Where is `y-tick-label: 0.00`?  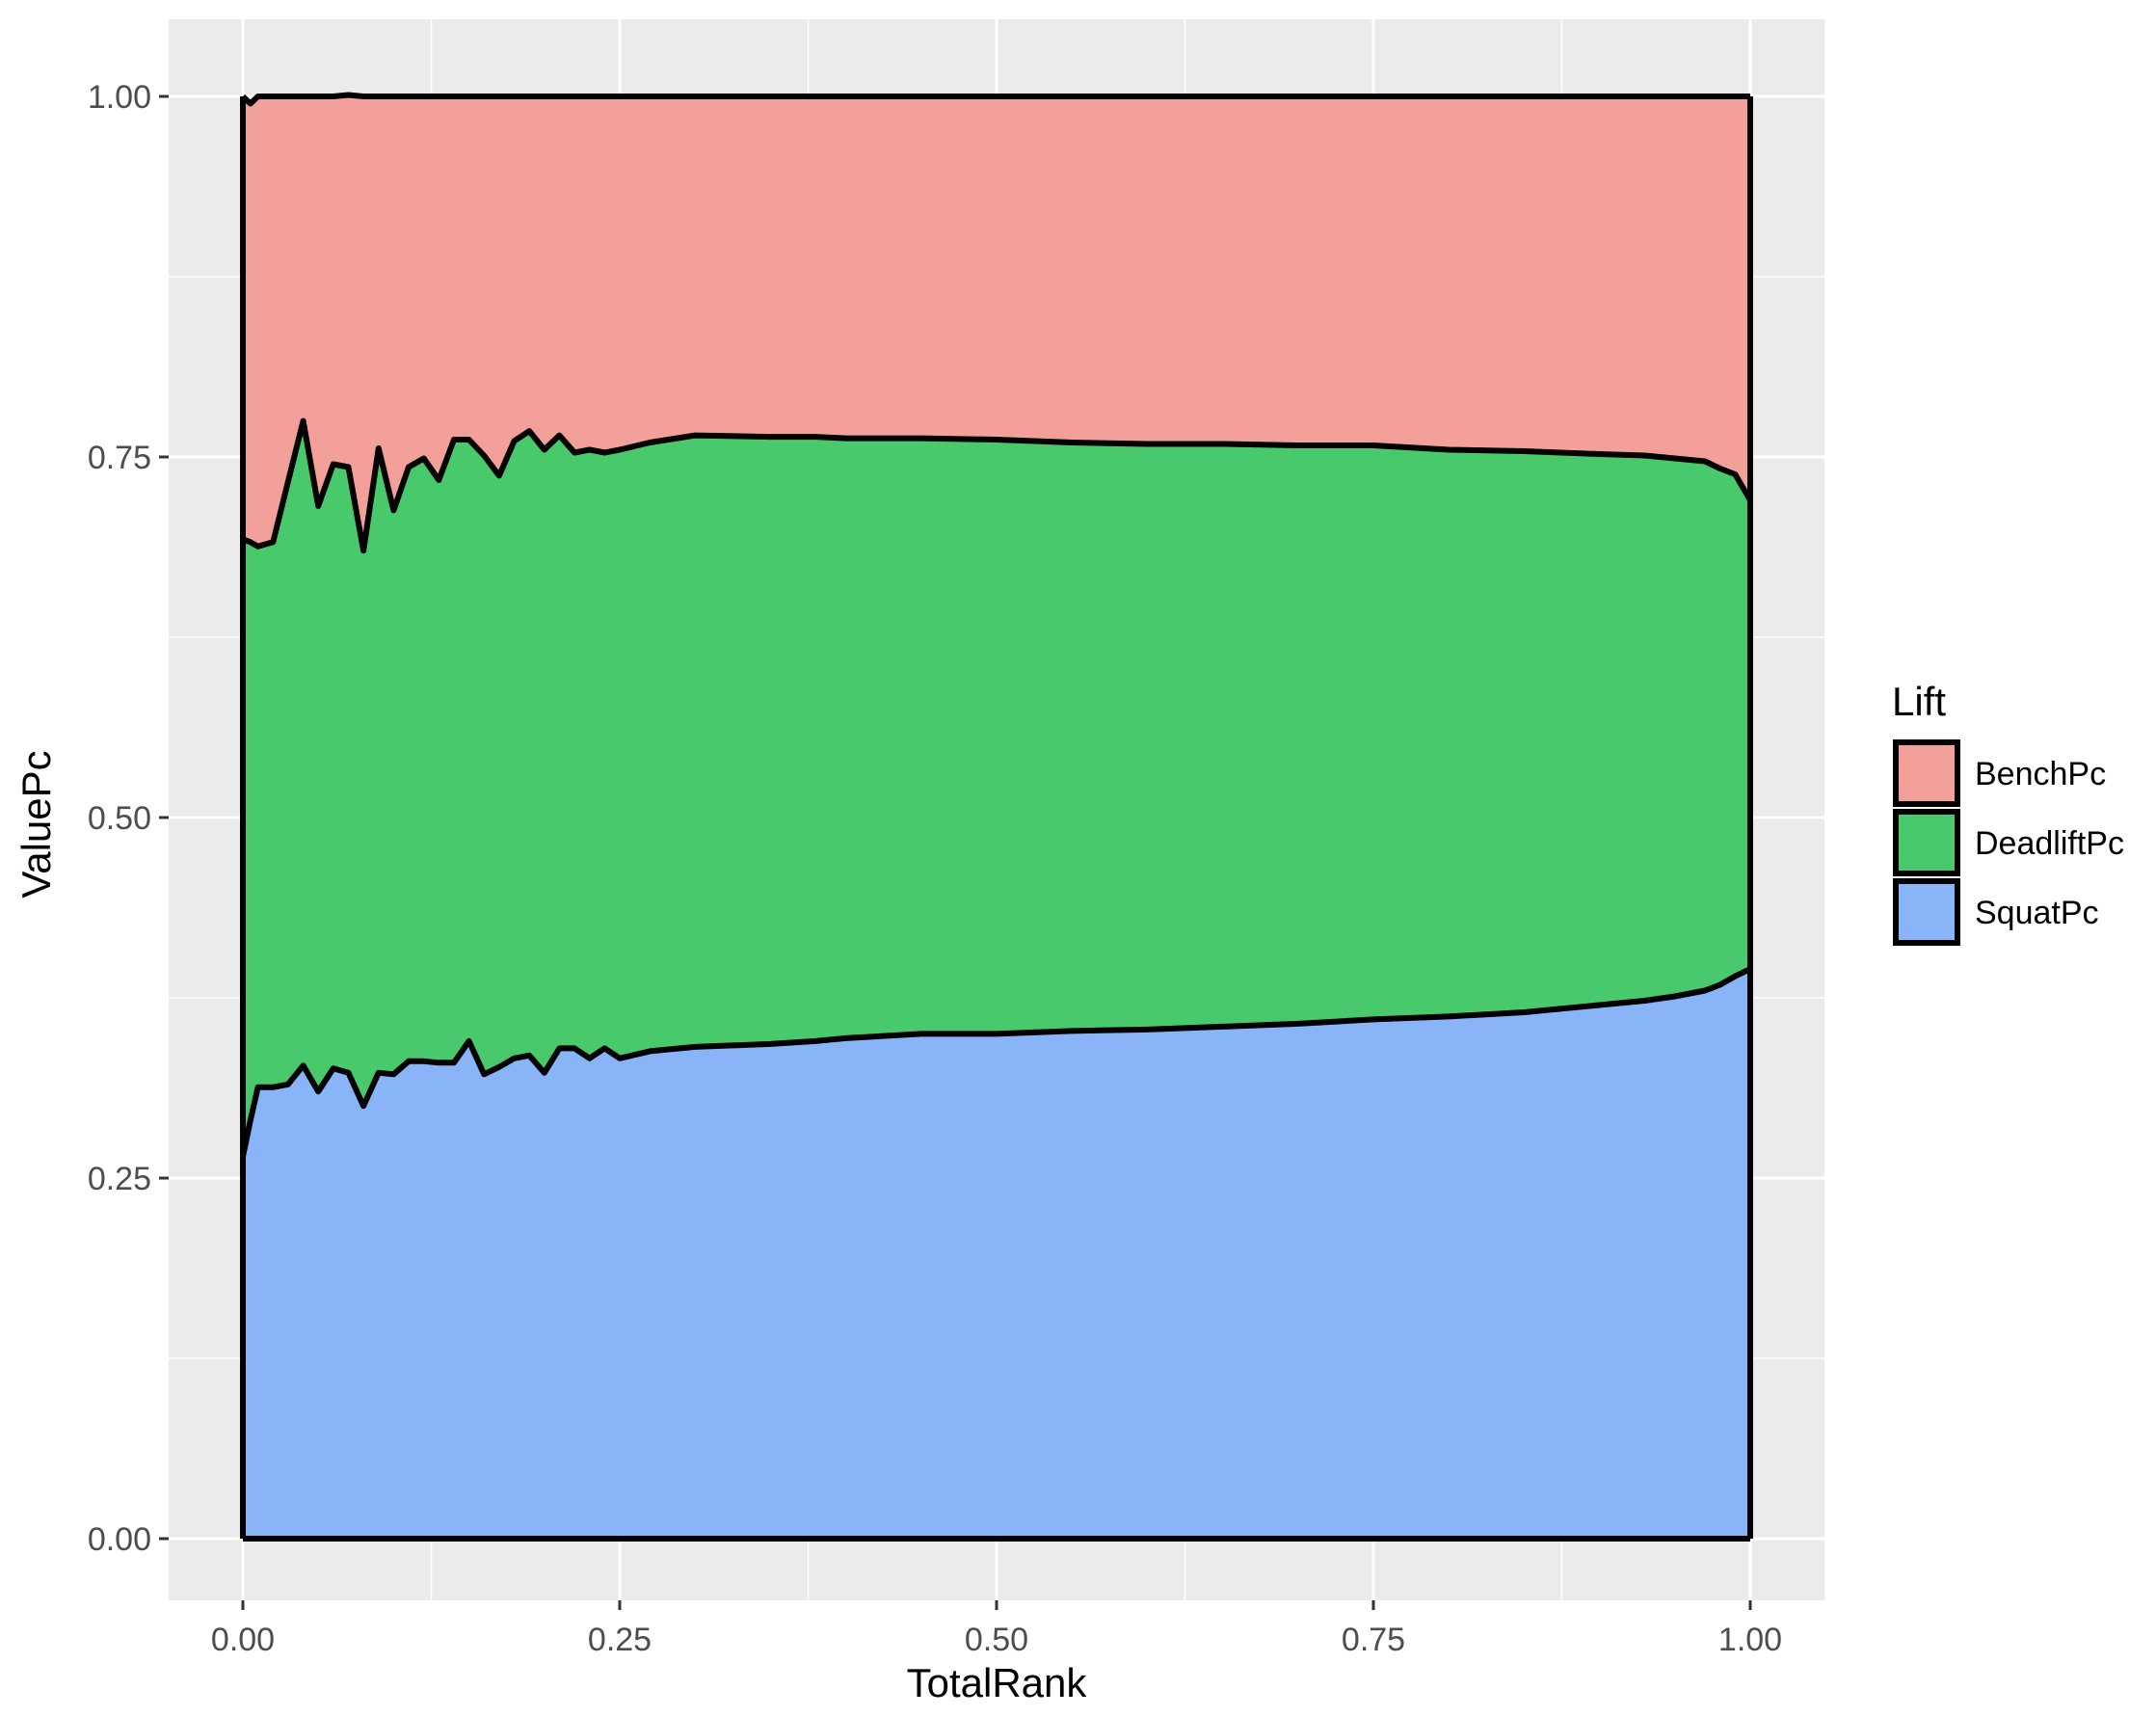
y-tick-label: 0.00 is located at coordinates (119, 1540).